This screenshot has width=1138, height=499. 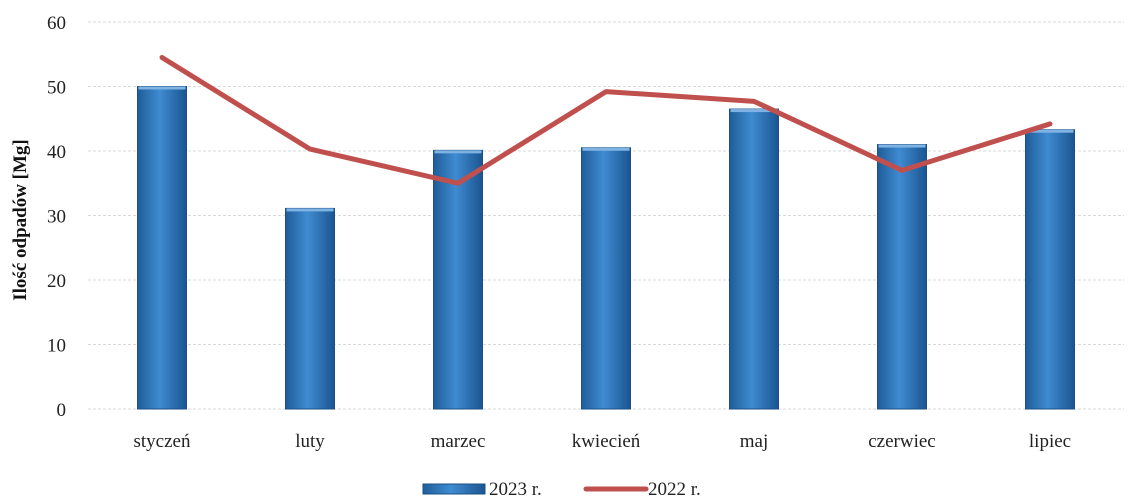 I want to click on y-tick-label: 10, so click(x=56, y=346).